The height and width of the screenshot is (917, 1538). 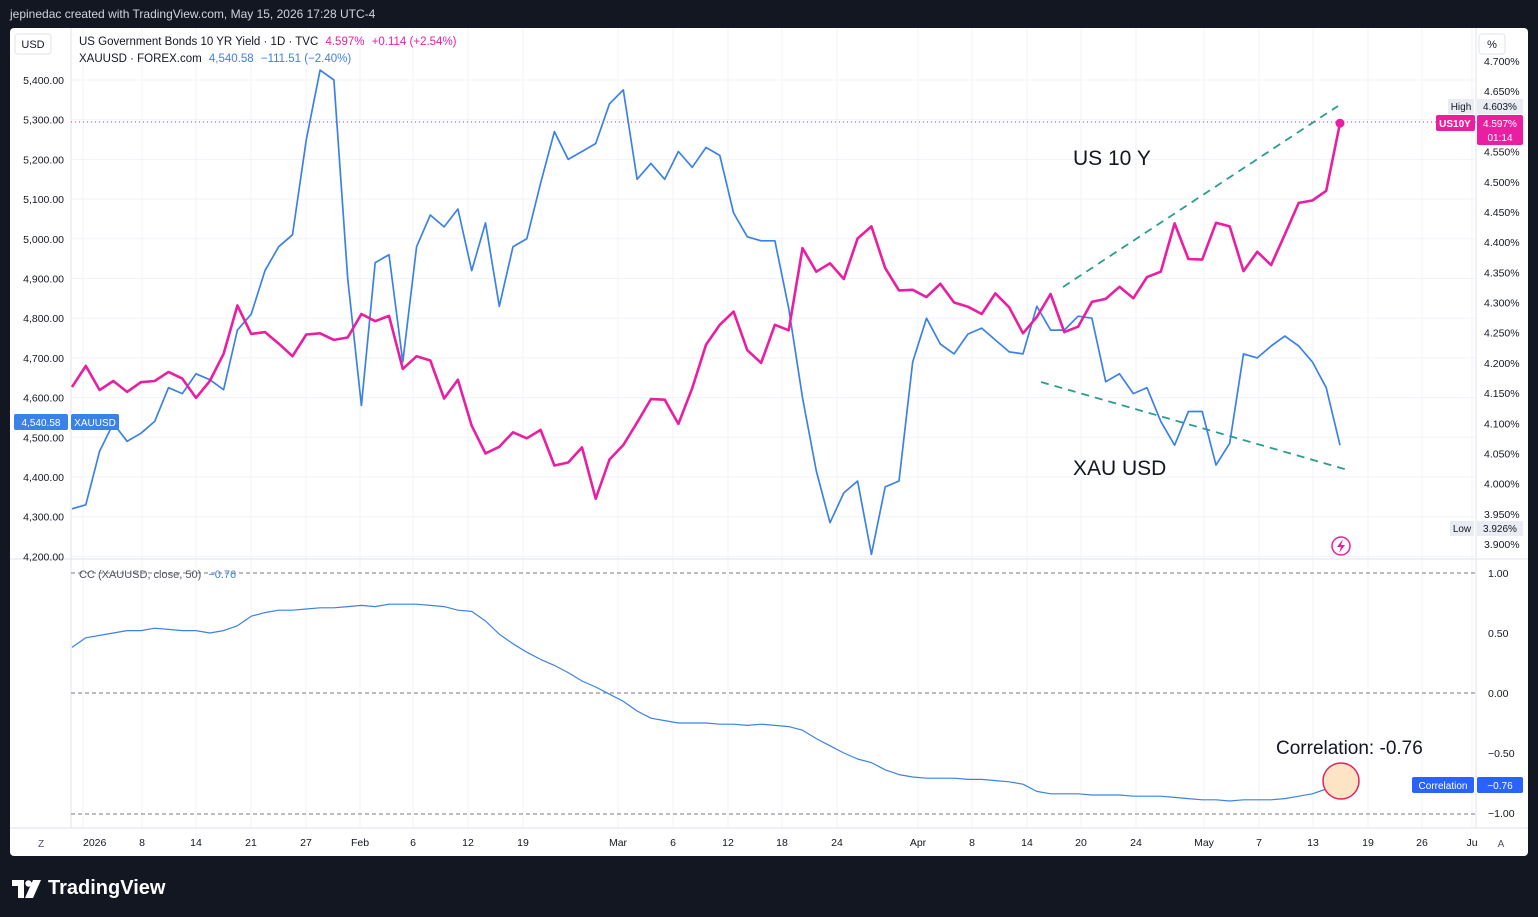 I want to click on xau-legend-value: 4,540.58, so click(x=231, y=59).